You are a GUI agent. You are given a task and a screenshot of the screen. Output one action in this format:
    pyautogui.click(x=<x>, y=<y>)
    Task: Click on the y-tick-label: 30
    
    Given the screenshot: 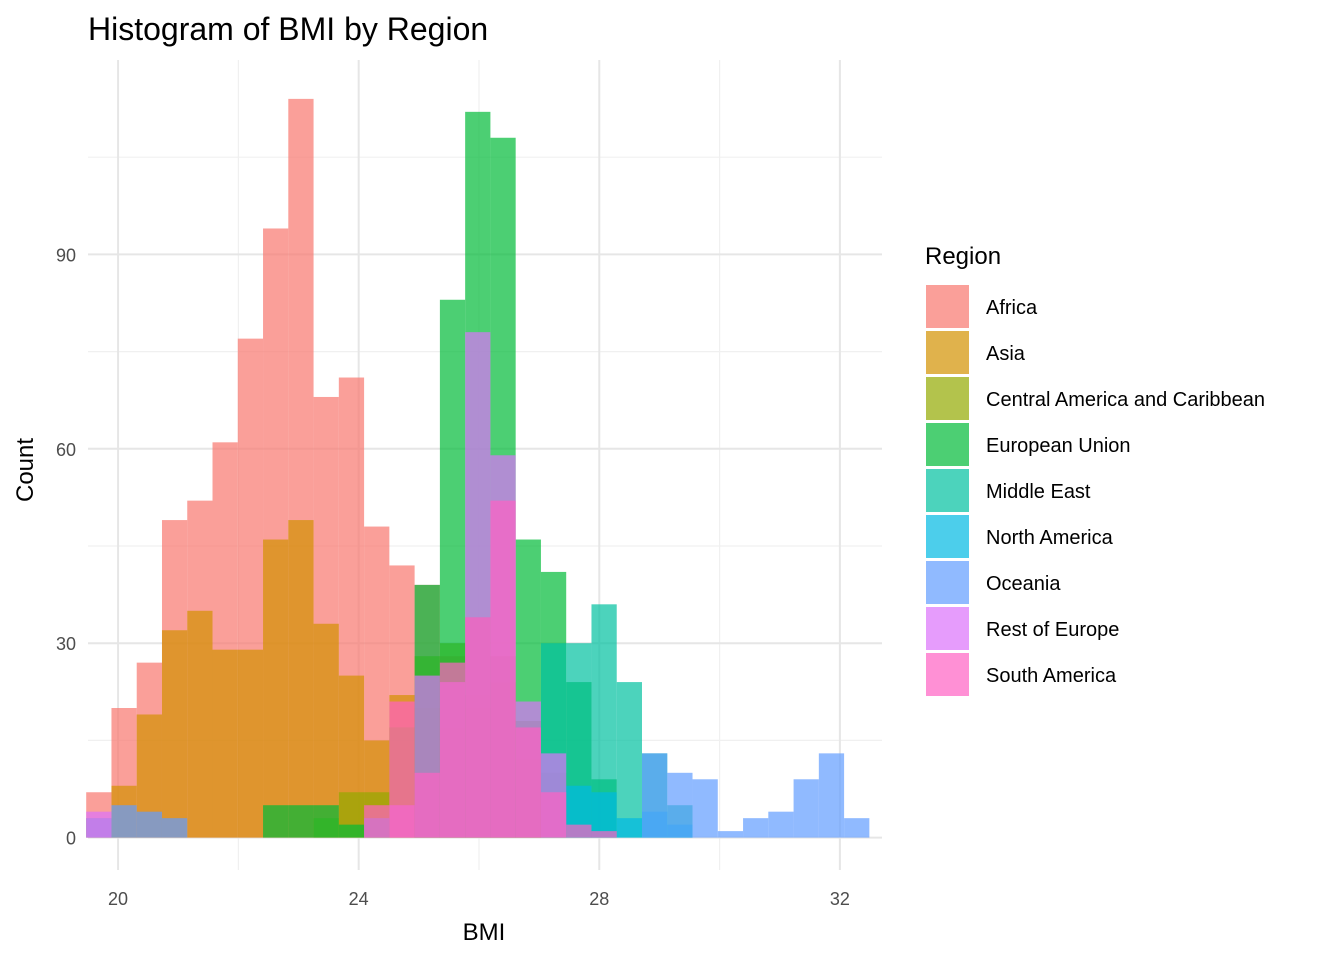 What is the action you would take?
    pyautogui.click(x=66, y=644)
    